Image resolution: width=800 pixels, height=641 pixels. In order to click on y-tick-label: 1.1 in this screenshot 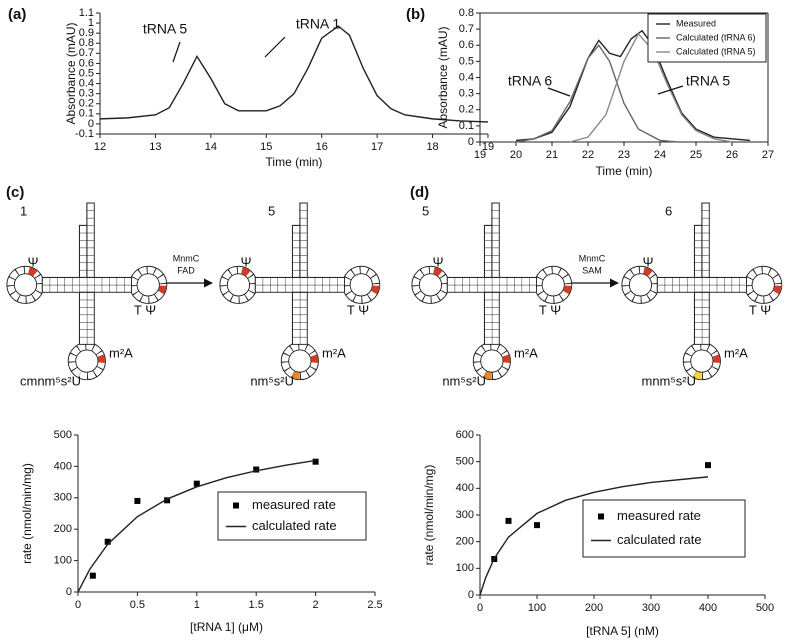, I will do `click(86, 13)`.